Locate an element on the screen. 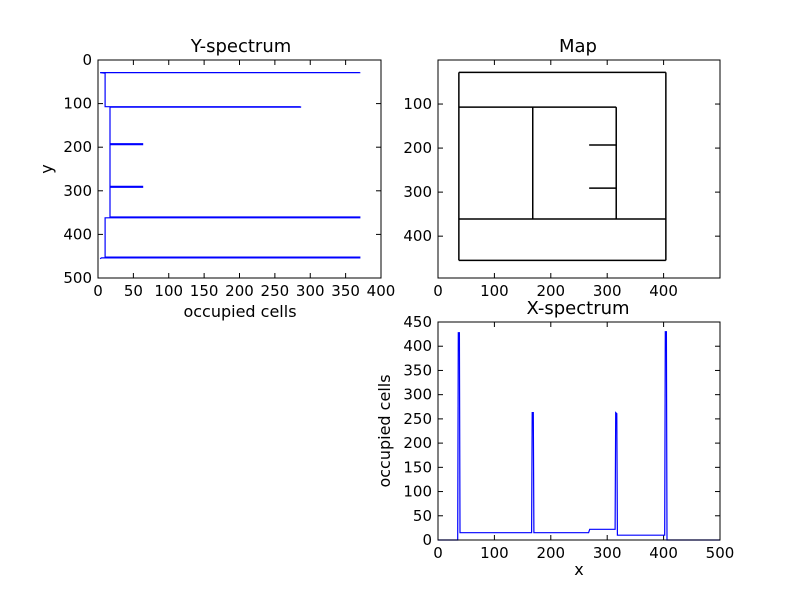 The width and height of the screenshot is (800, 600). y-spectrum-ytick-label: 200 is located at coordinates (77, 147).